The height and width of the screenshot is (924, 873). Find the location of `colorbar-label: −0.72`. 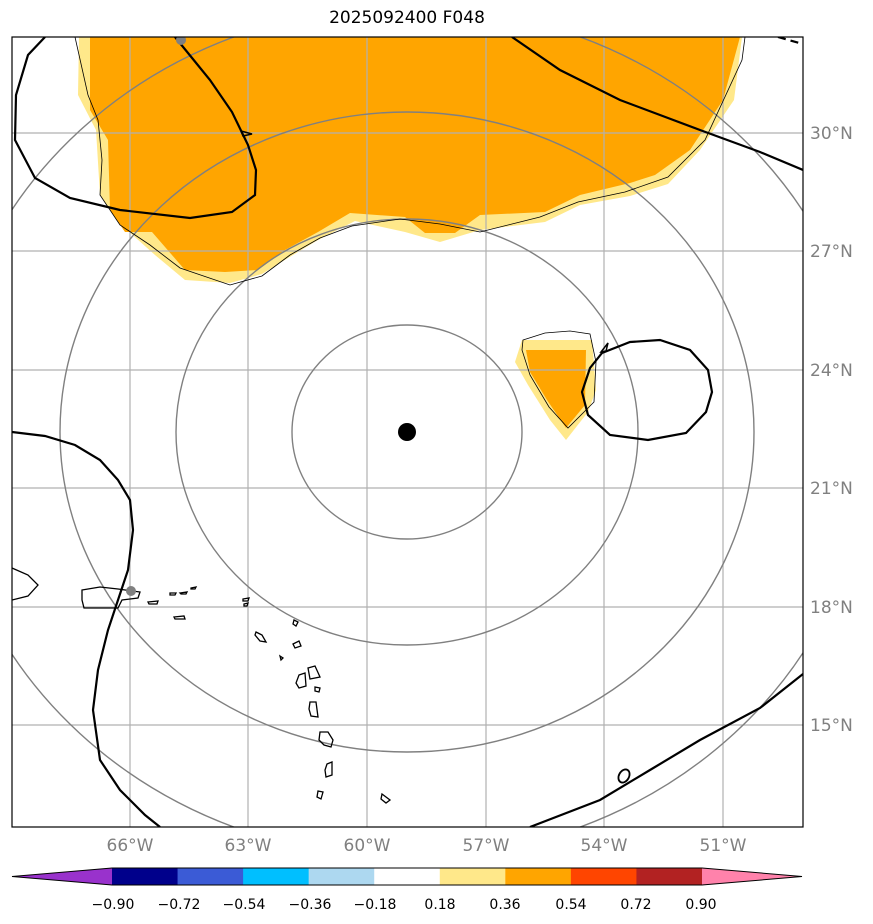

colorbar-label: −0.72 is located at coordinates (179, 905).